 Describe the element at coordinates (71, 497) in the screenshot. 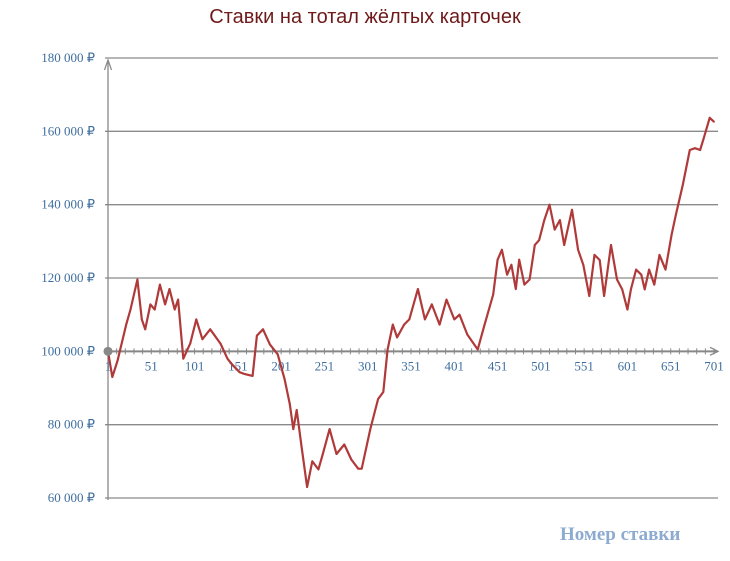

I see `y-tick-label: 60 000 ₽` at that location.